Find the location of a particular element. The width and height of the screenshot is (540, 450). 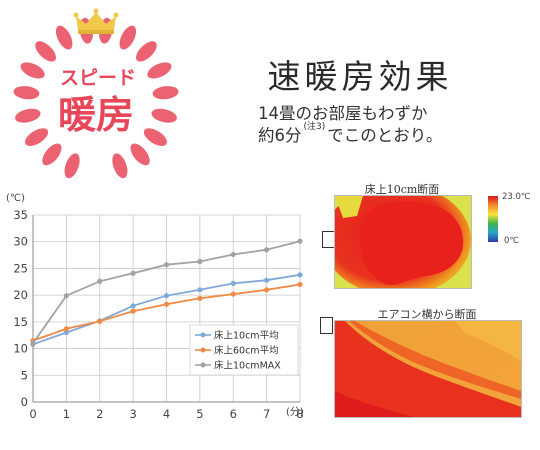

x-tick-label: 6 is located at coordinates (233, 414).